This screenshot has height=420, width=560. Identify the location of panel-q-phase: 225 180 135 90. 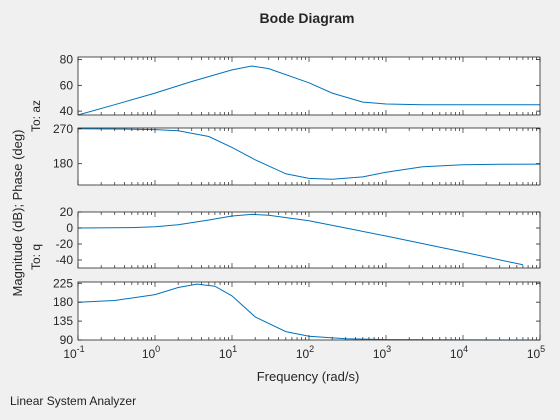
(297, 311).